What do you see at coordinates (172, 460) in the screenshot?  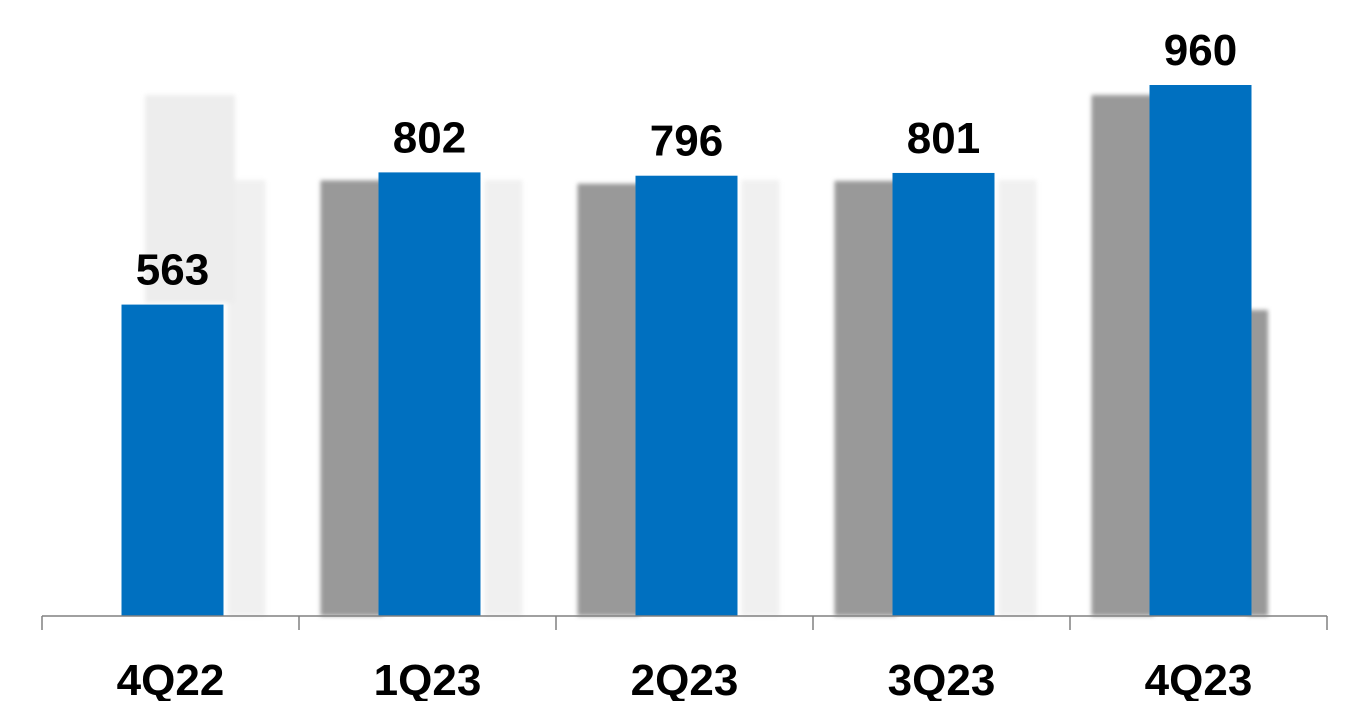 I see `bar-4Q22` at bounding box center [172, 460].